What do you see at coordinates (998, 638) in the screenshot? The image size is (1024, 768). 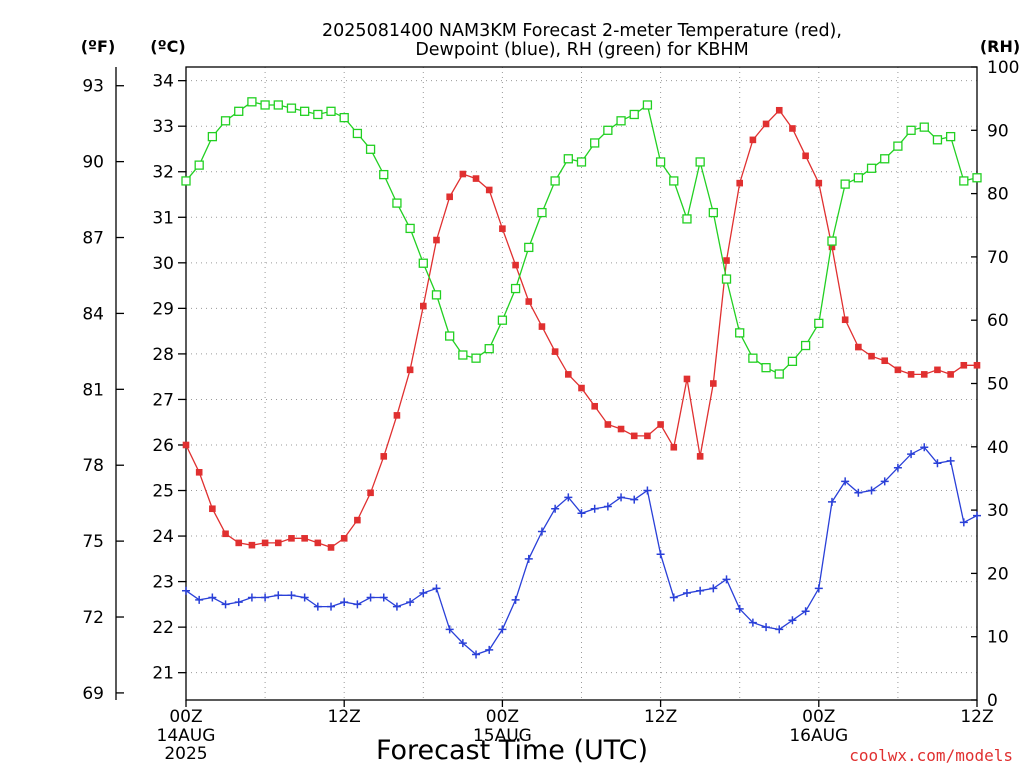 I see `rh-tick-label: 10` at bounding box center [998, 638].